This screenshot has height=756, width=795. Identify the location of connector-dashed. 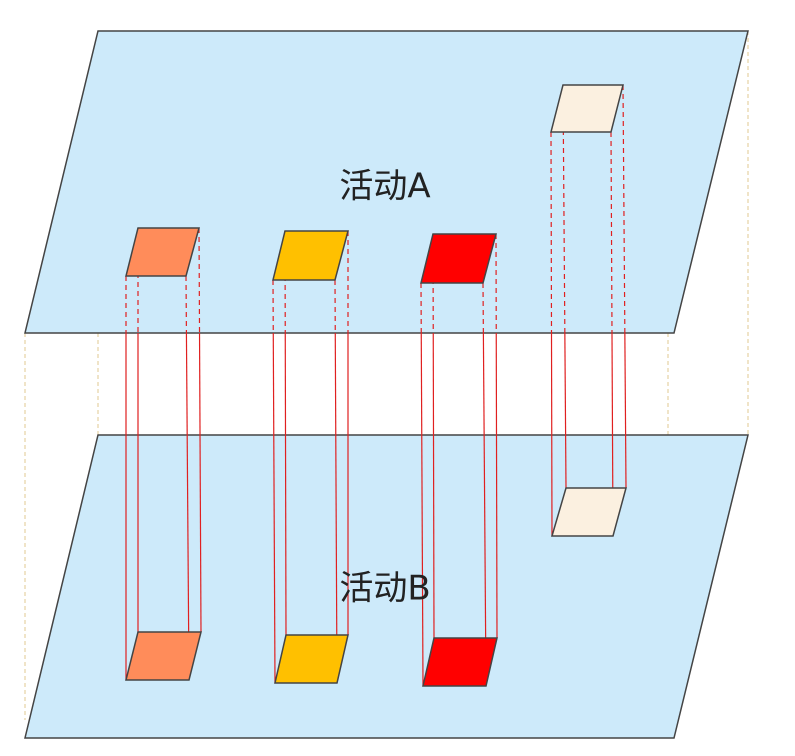
(611, 232).